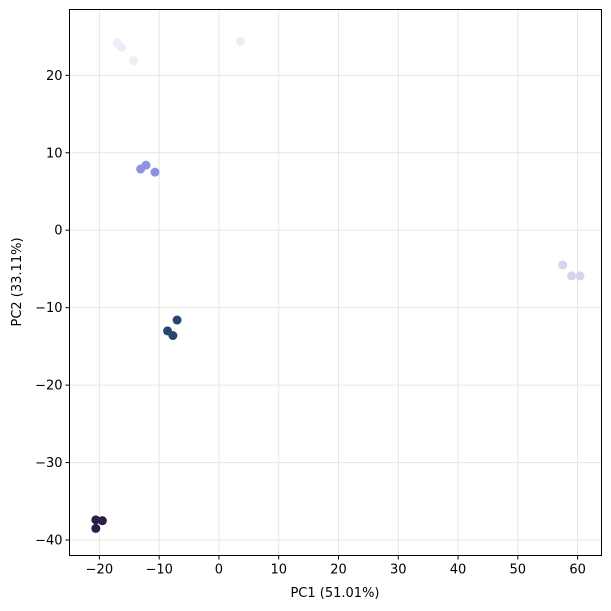  I want to click on x-tick-label: 10, so click(278, 570).